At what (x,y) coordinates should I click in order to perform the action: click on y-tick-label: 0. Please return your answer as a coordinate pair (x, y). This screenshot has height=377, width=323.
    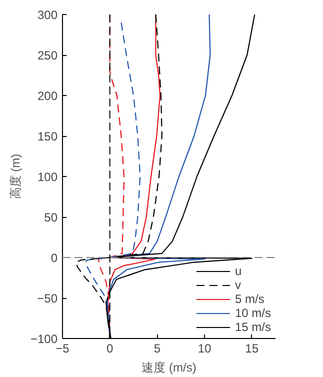
    Looking at the image, I should click on (54, 258).